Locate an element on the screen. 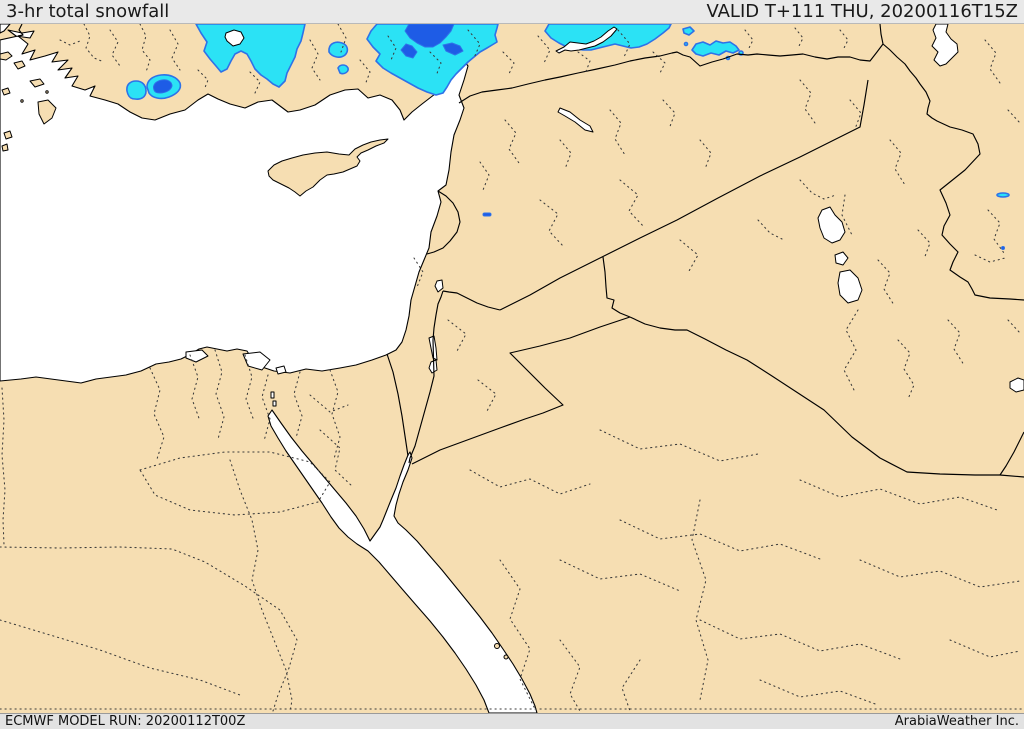 The width and height of the screenshot is (1024, 729). border-iraq-kuwait is located at coordinates (1011, 453).